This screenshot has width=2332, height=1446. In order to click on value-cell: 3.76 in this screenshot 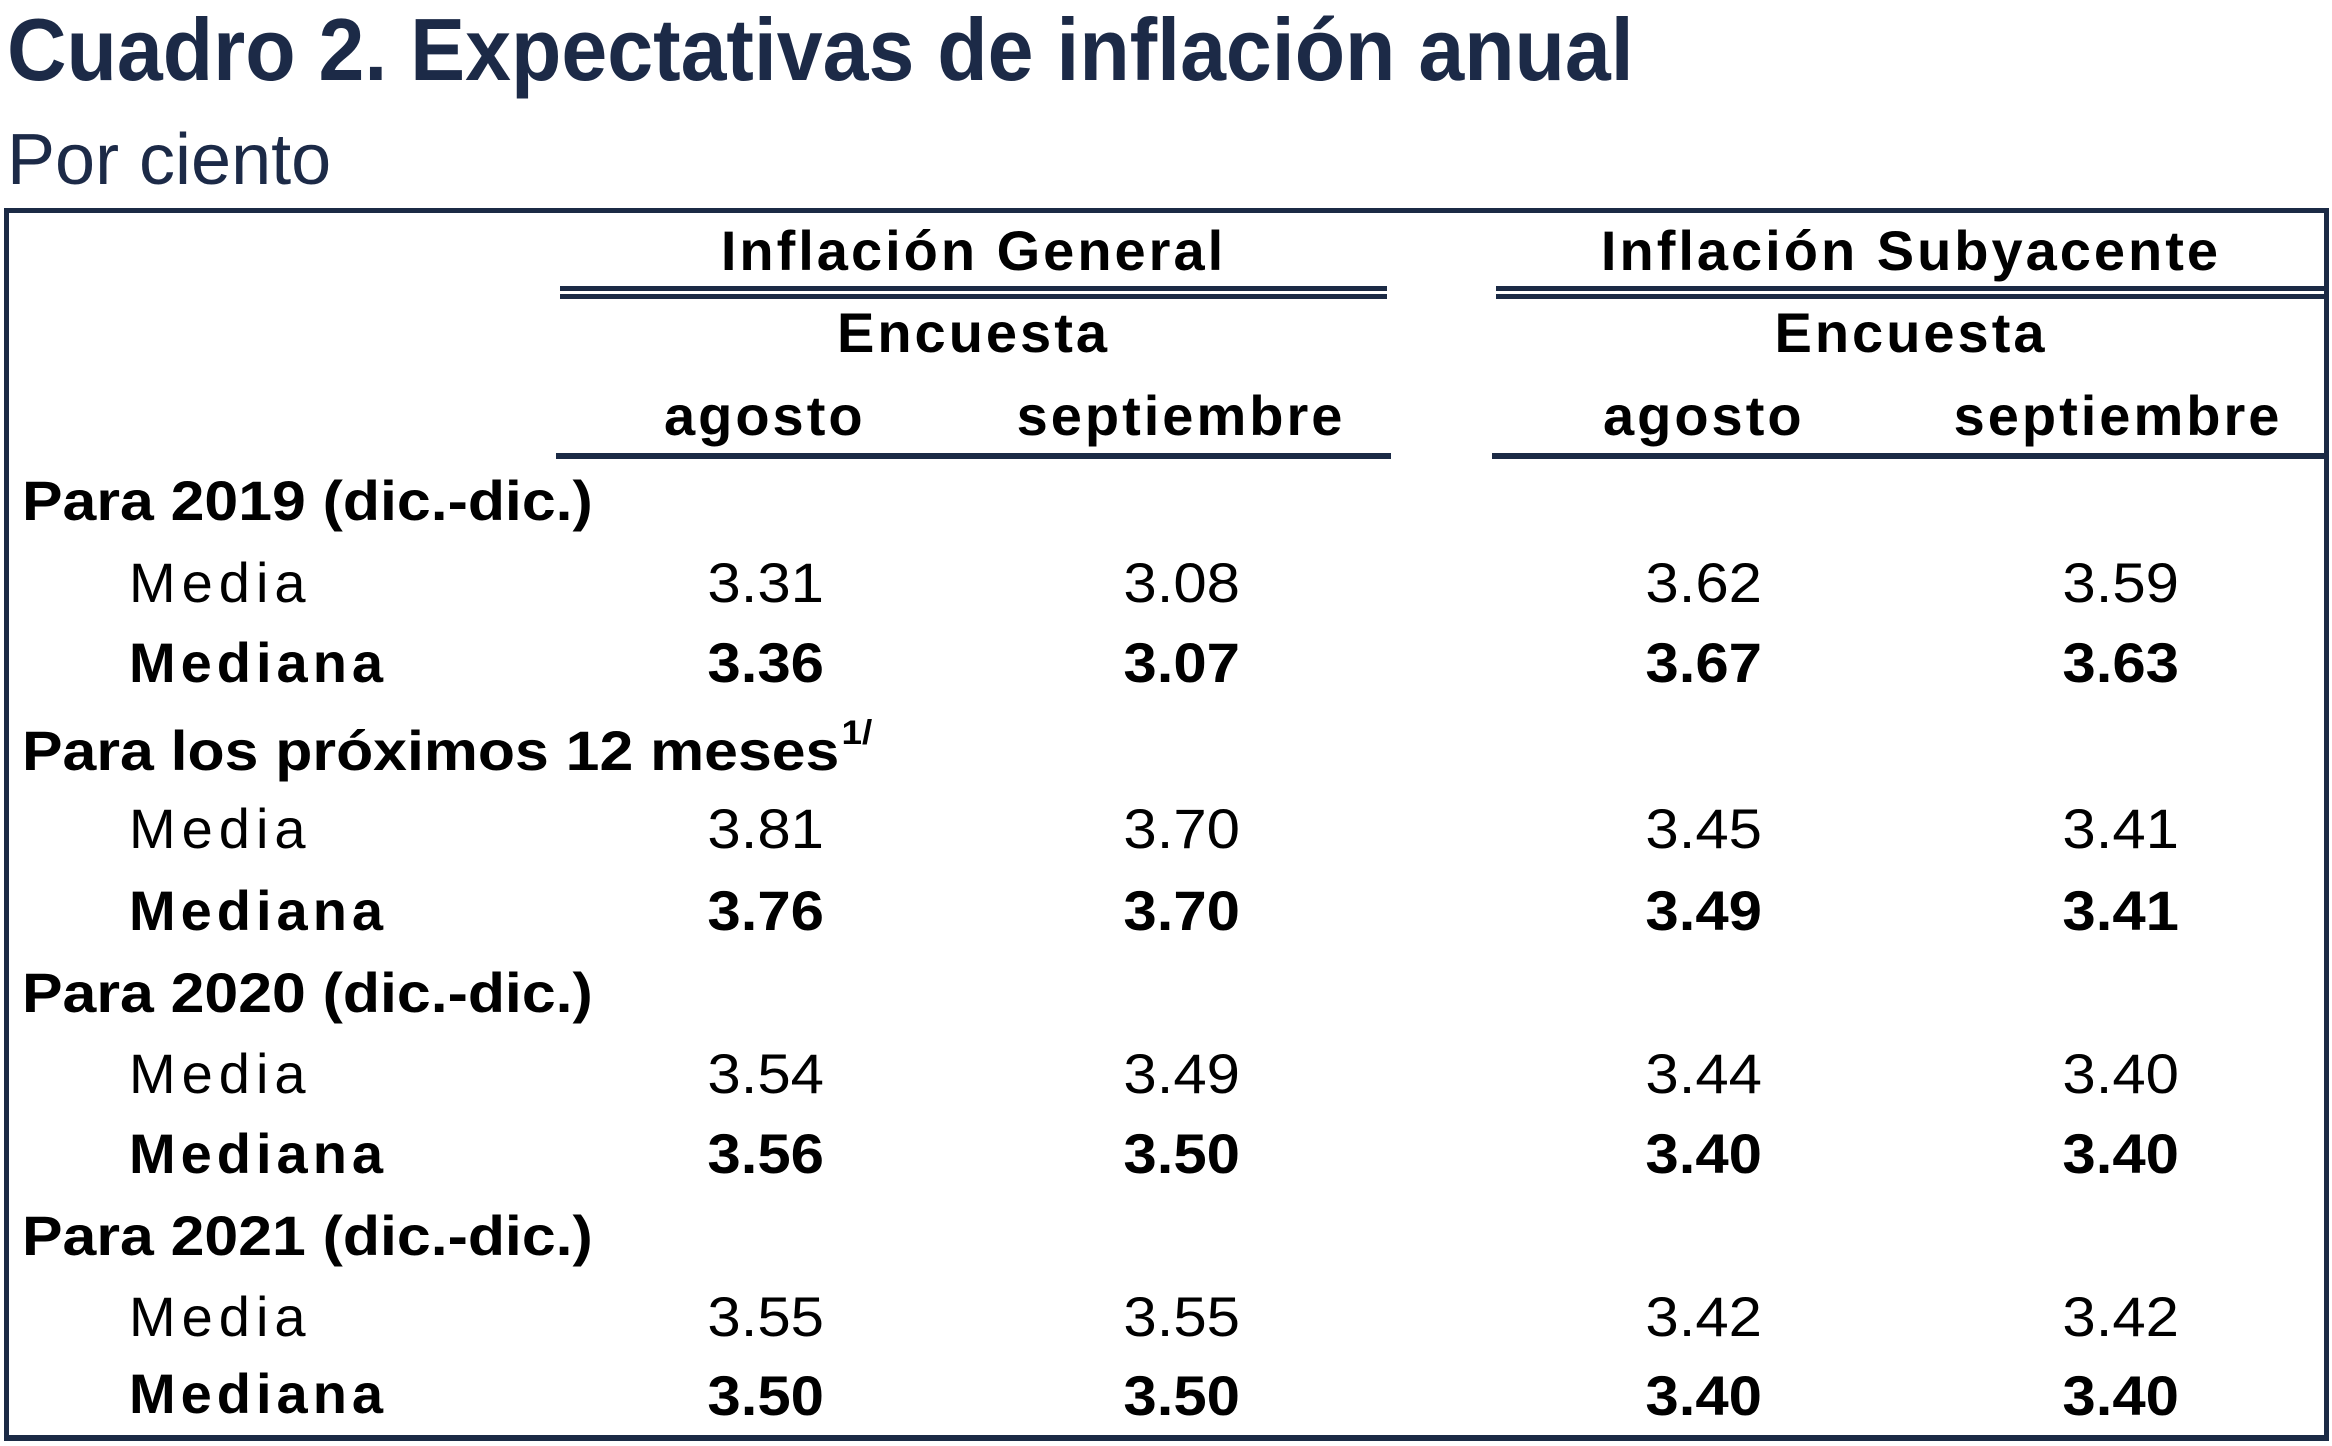, I will do `click(765, 910)`.